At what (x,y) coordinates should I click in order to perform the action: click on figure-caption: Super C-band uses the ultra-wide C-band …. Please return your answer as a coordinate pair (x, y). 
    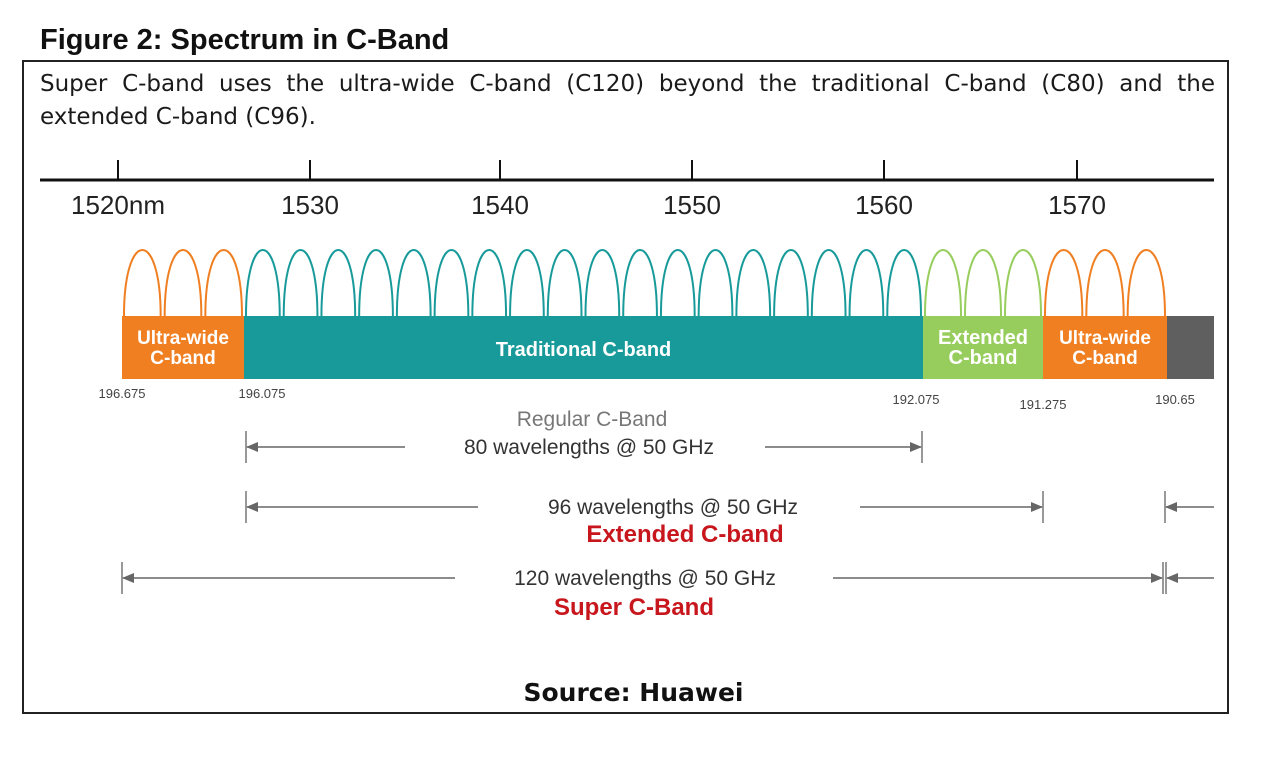
    Looking at the image, I should click on (627, 100).